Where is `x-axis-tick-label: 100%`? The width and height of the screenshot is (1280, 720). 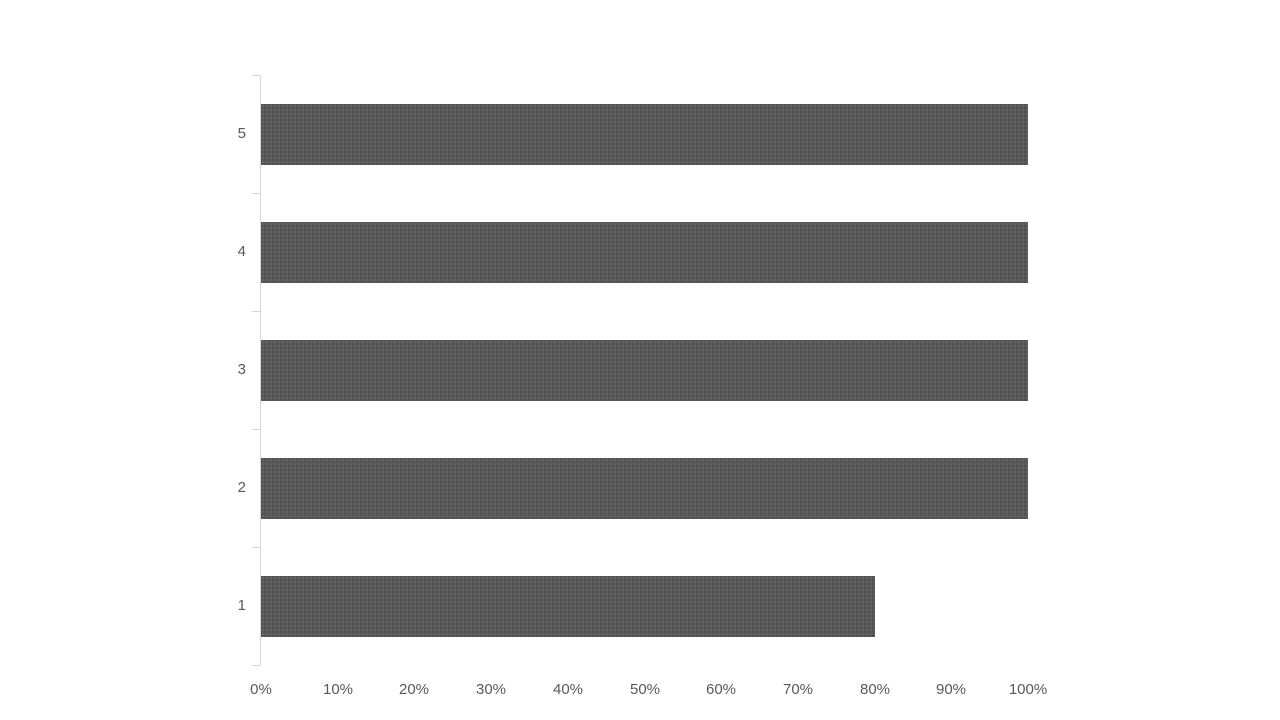 x-axis-tick-label: 100% is located at coordinates (1028, 689).